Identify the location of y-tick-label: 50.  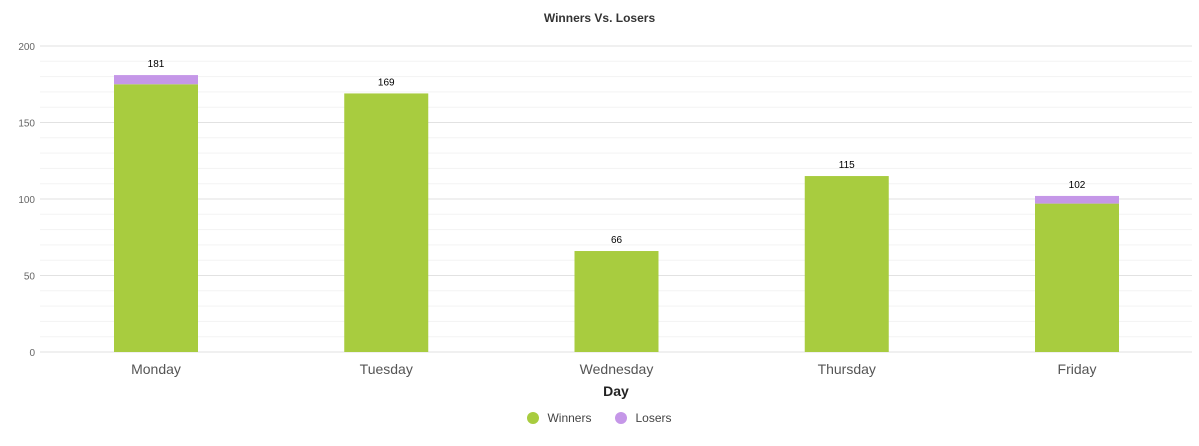
(30, 277).